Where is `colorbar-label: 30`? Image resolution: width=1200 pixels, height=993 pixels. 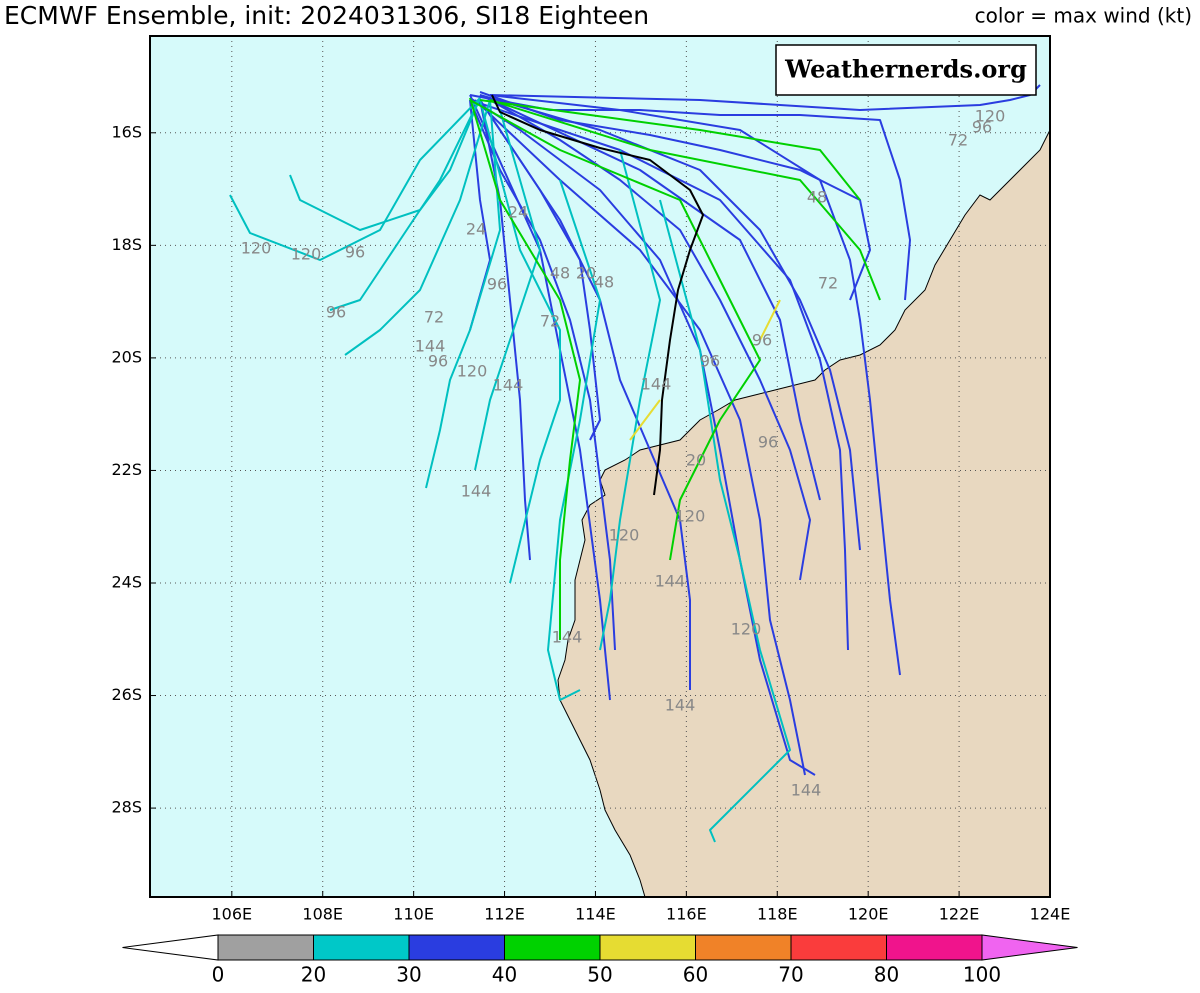
colorbar-label: 30 is located at coordinates (408, 975).